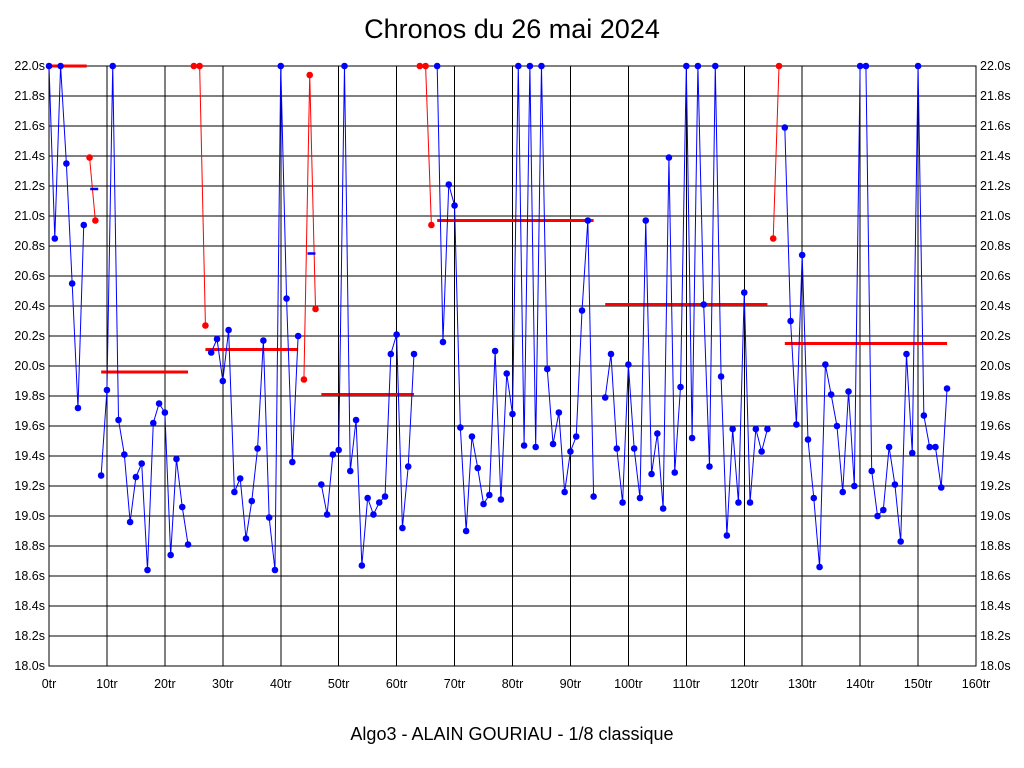  What do you see at coordinates (455, 684) in the screenshot?
I see `x-tick-label: 70tr` at bounding box center [455, 684].